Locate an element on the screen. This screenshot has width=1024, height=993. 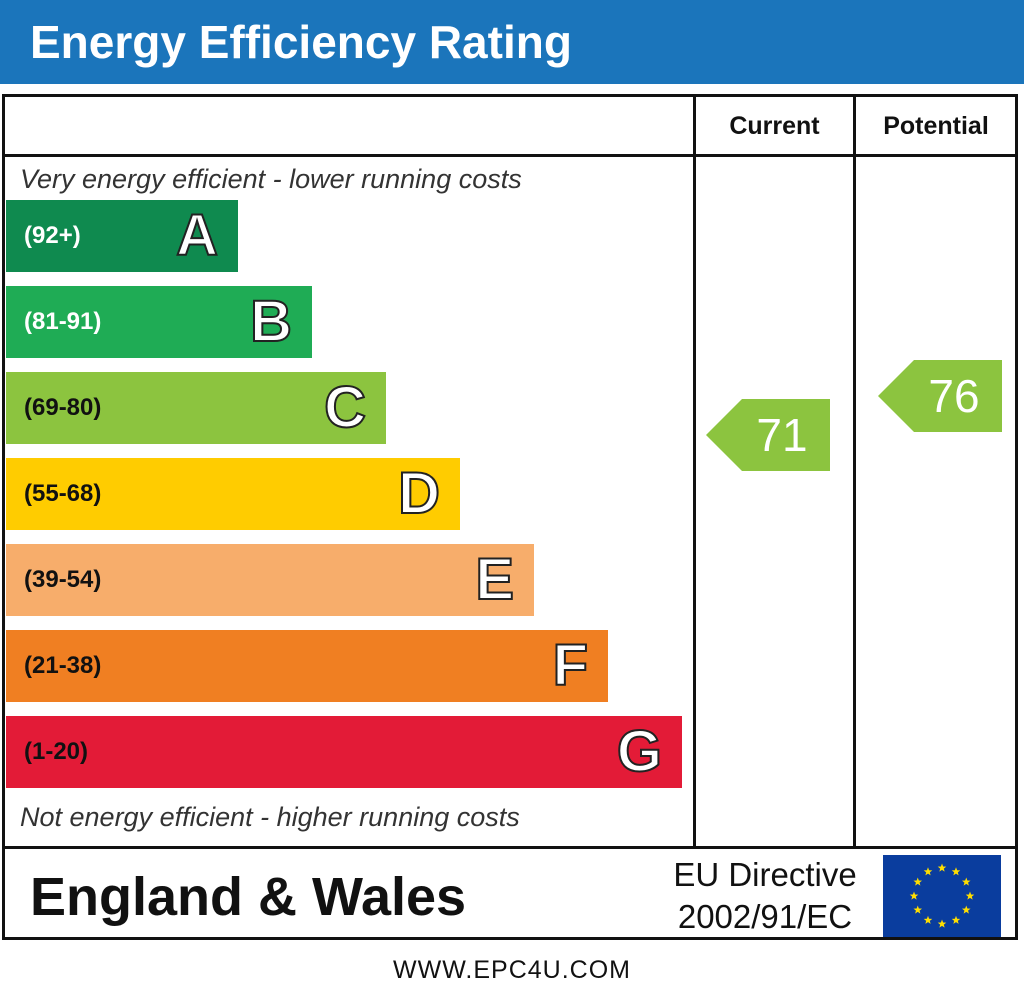
band-g: (1-20) G is located at coordinates (344, 752).